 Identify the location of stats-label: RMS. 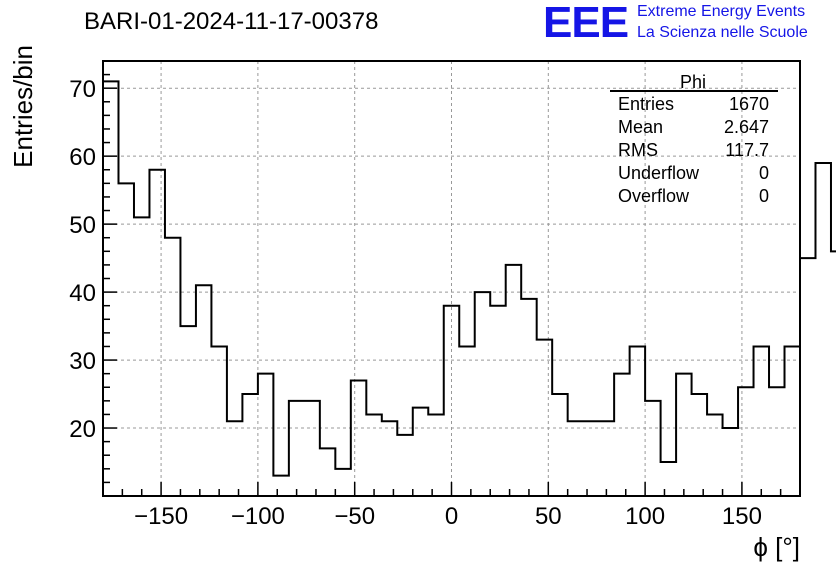
(638, 150).